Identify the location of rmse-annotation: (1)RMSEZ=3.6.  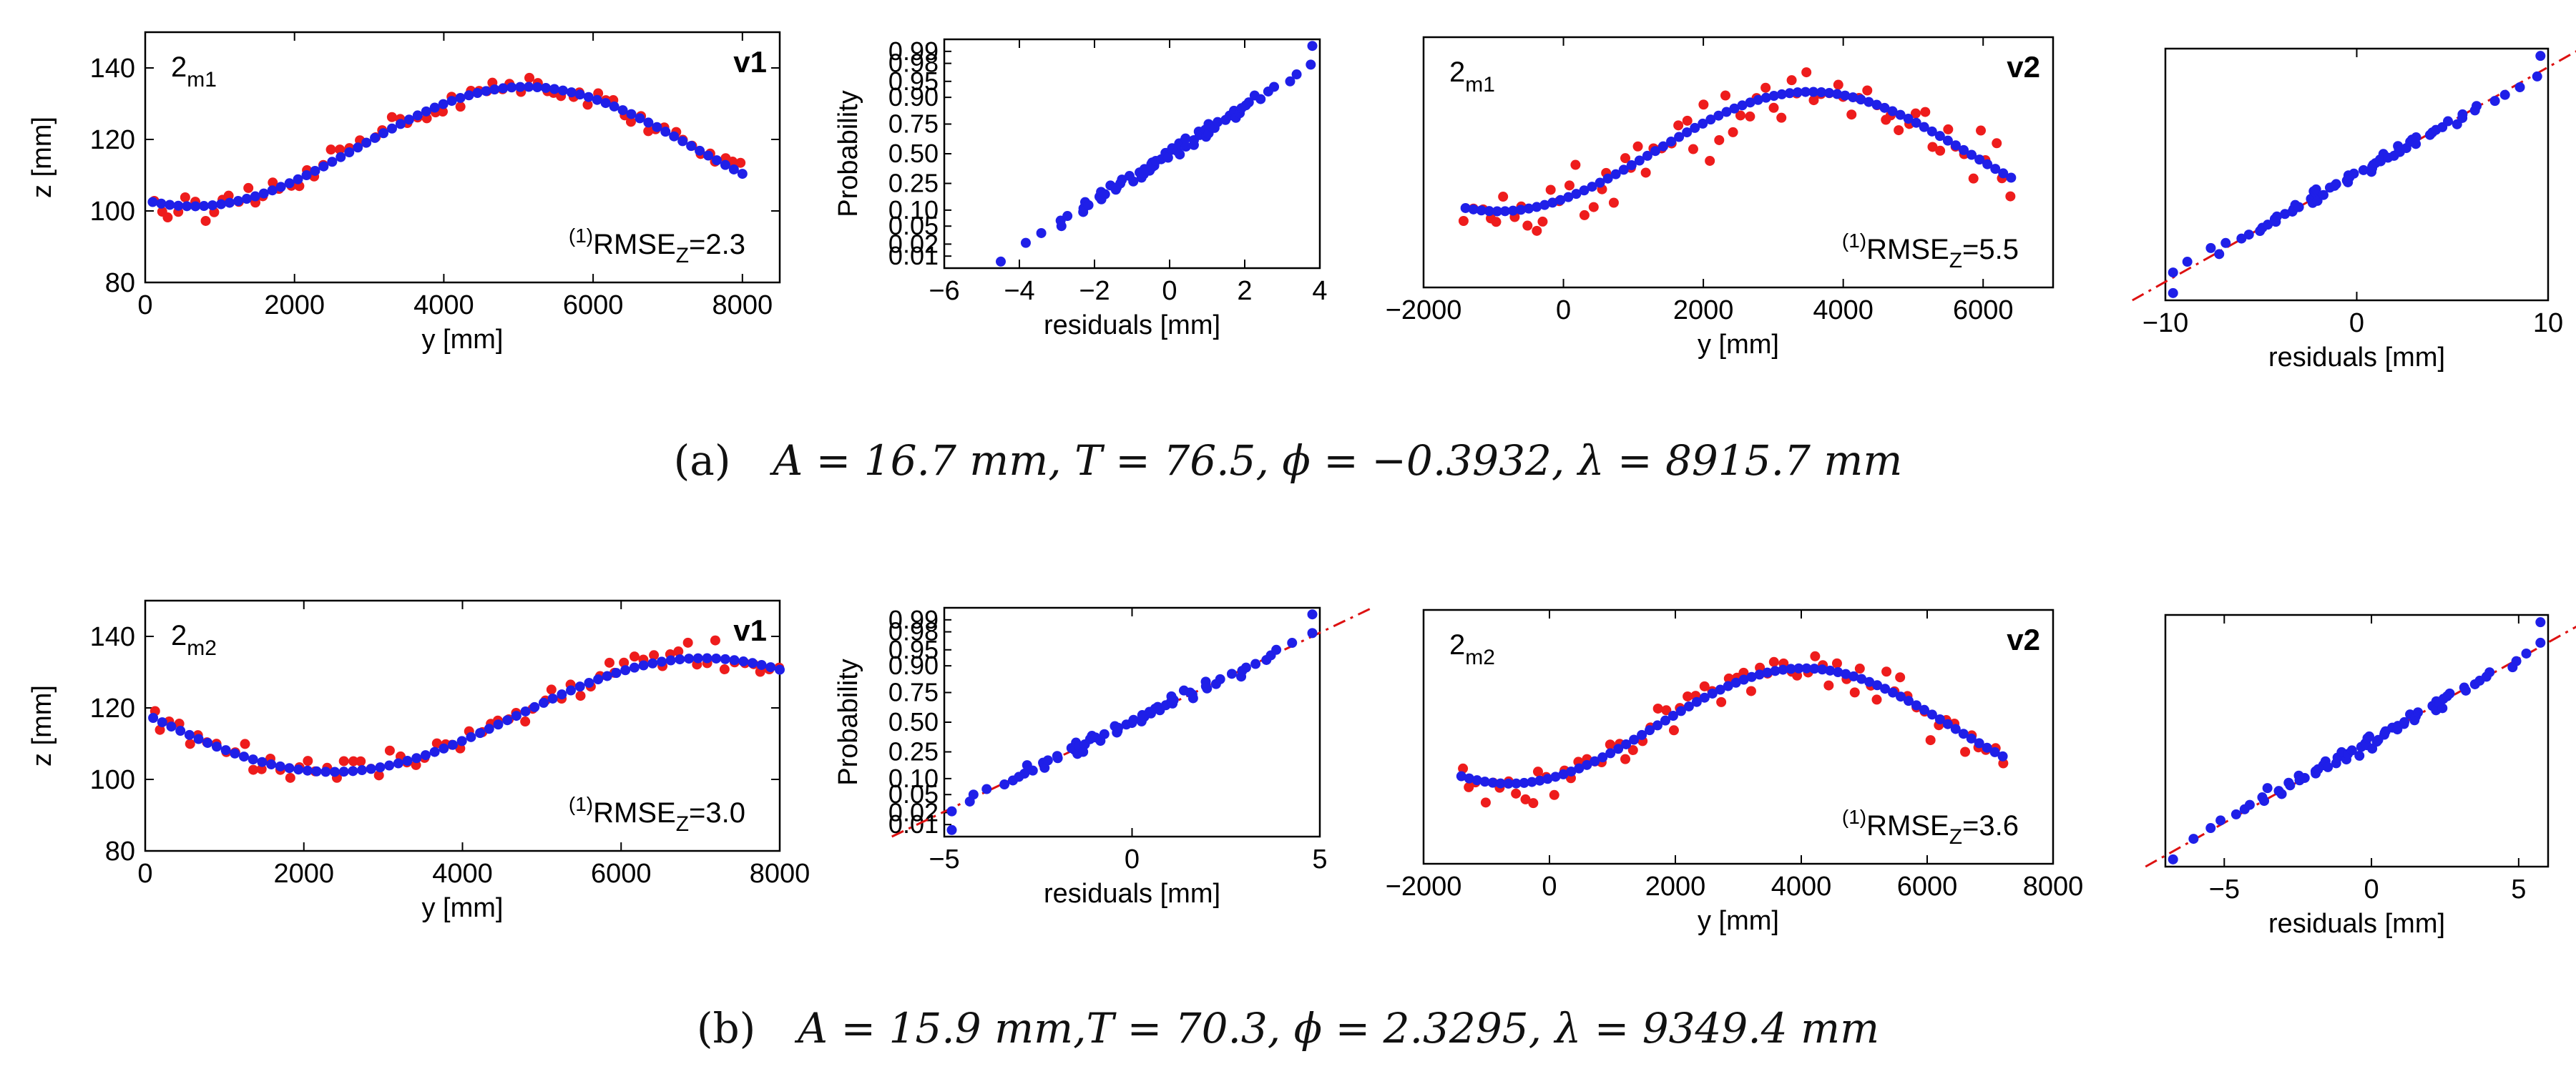
(1930, 827).